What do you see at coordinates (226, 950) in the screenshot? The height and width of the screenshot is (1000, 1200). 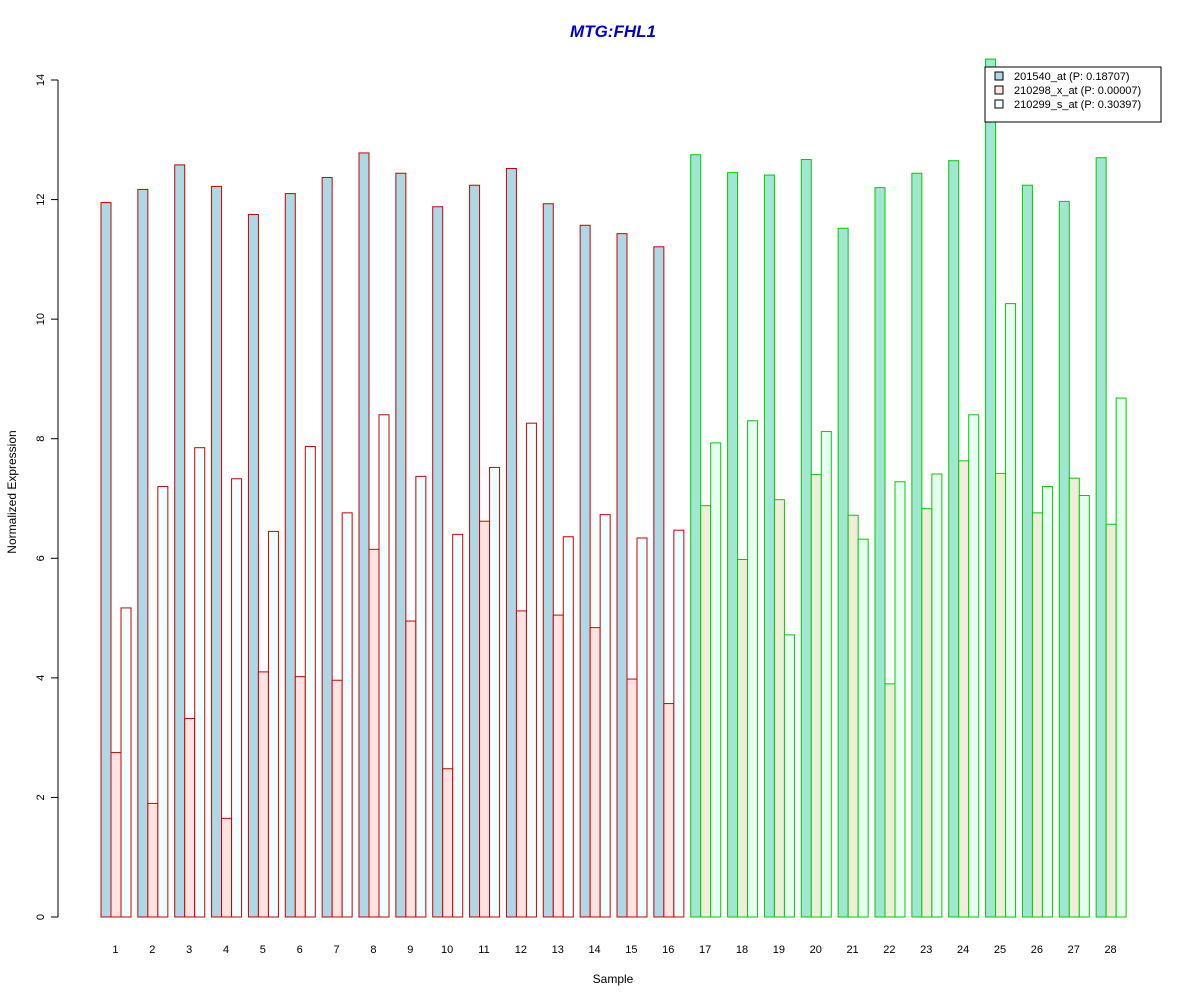 I see `x-tick-label: 4` at bounding box center [226, 950].